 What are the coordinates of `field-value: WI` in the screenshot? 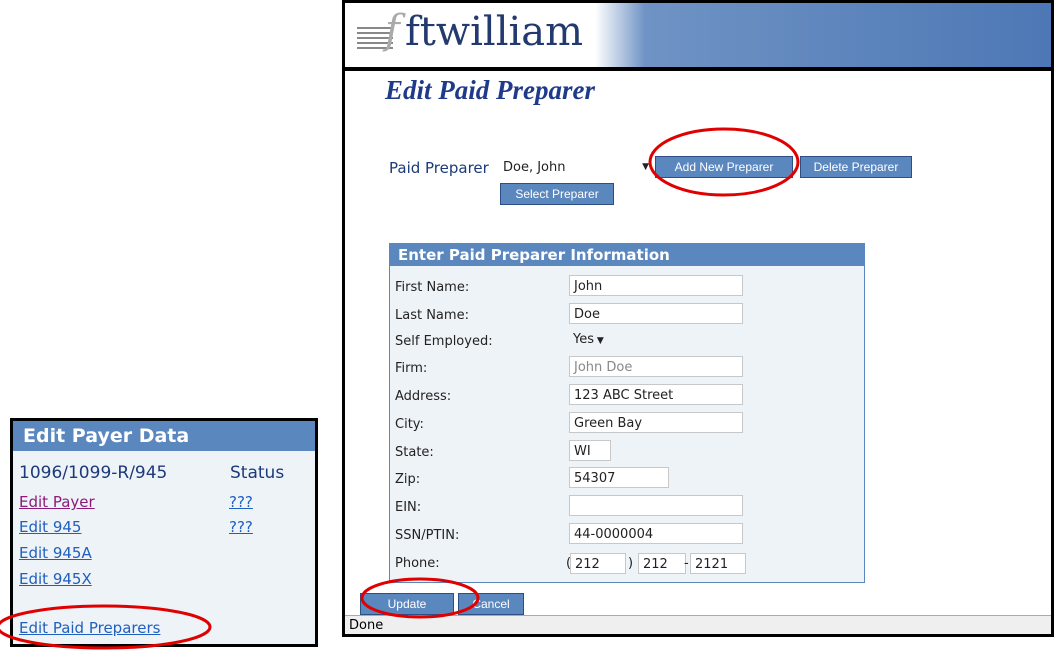 It's located at (582, 451).